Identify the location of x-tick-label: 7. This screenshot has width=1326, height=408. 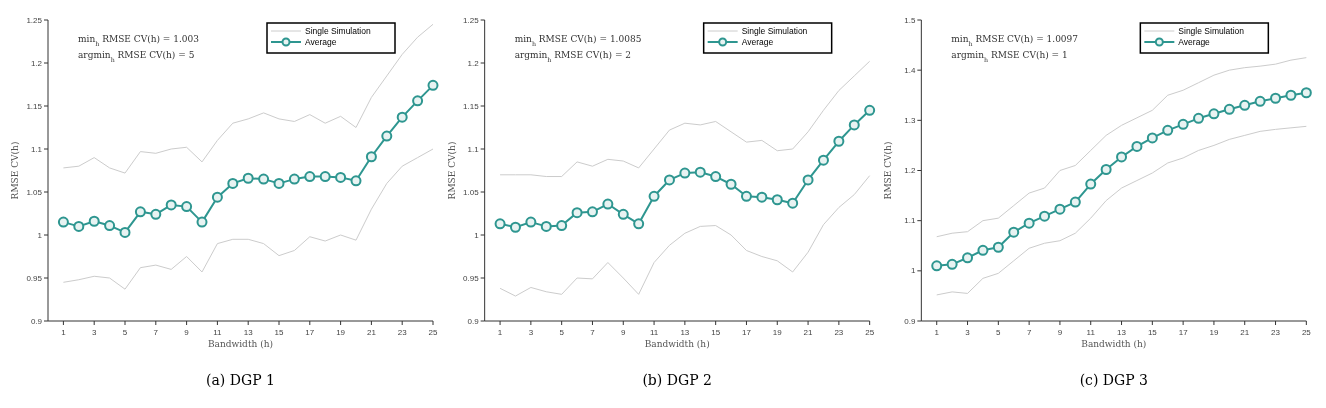
(593, 332).